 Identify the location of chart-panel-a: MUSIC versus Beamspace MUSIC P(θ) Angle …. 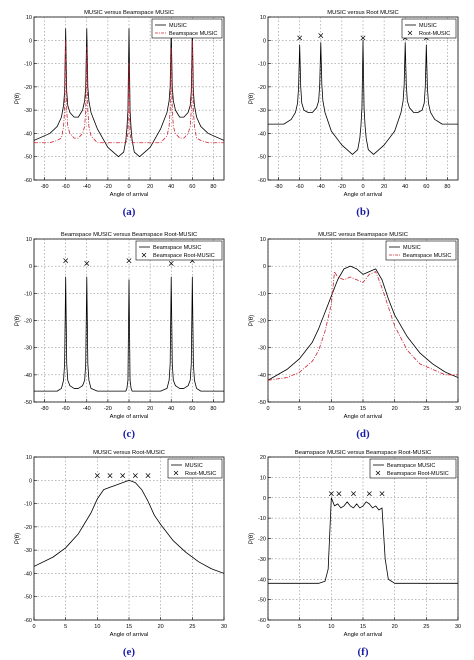
(120, 114).